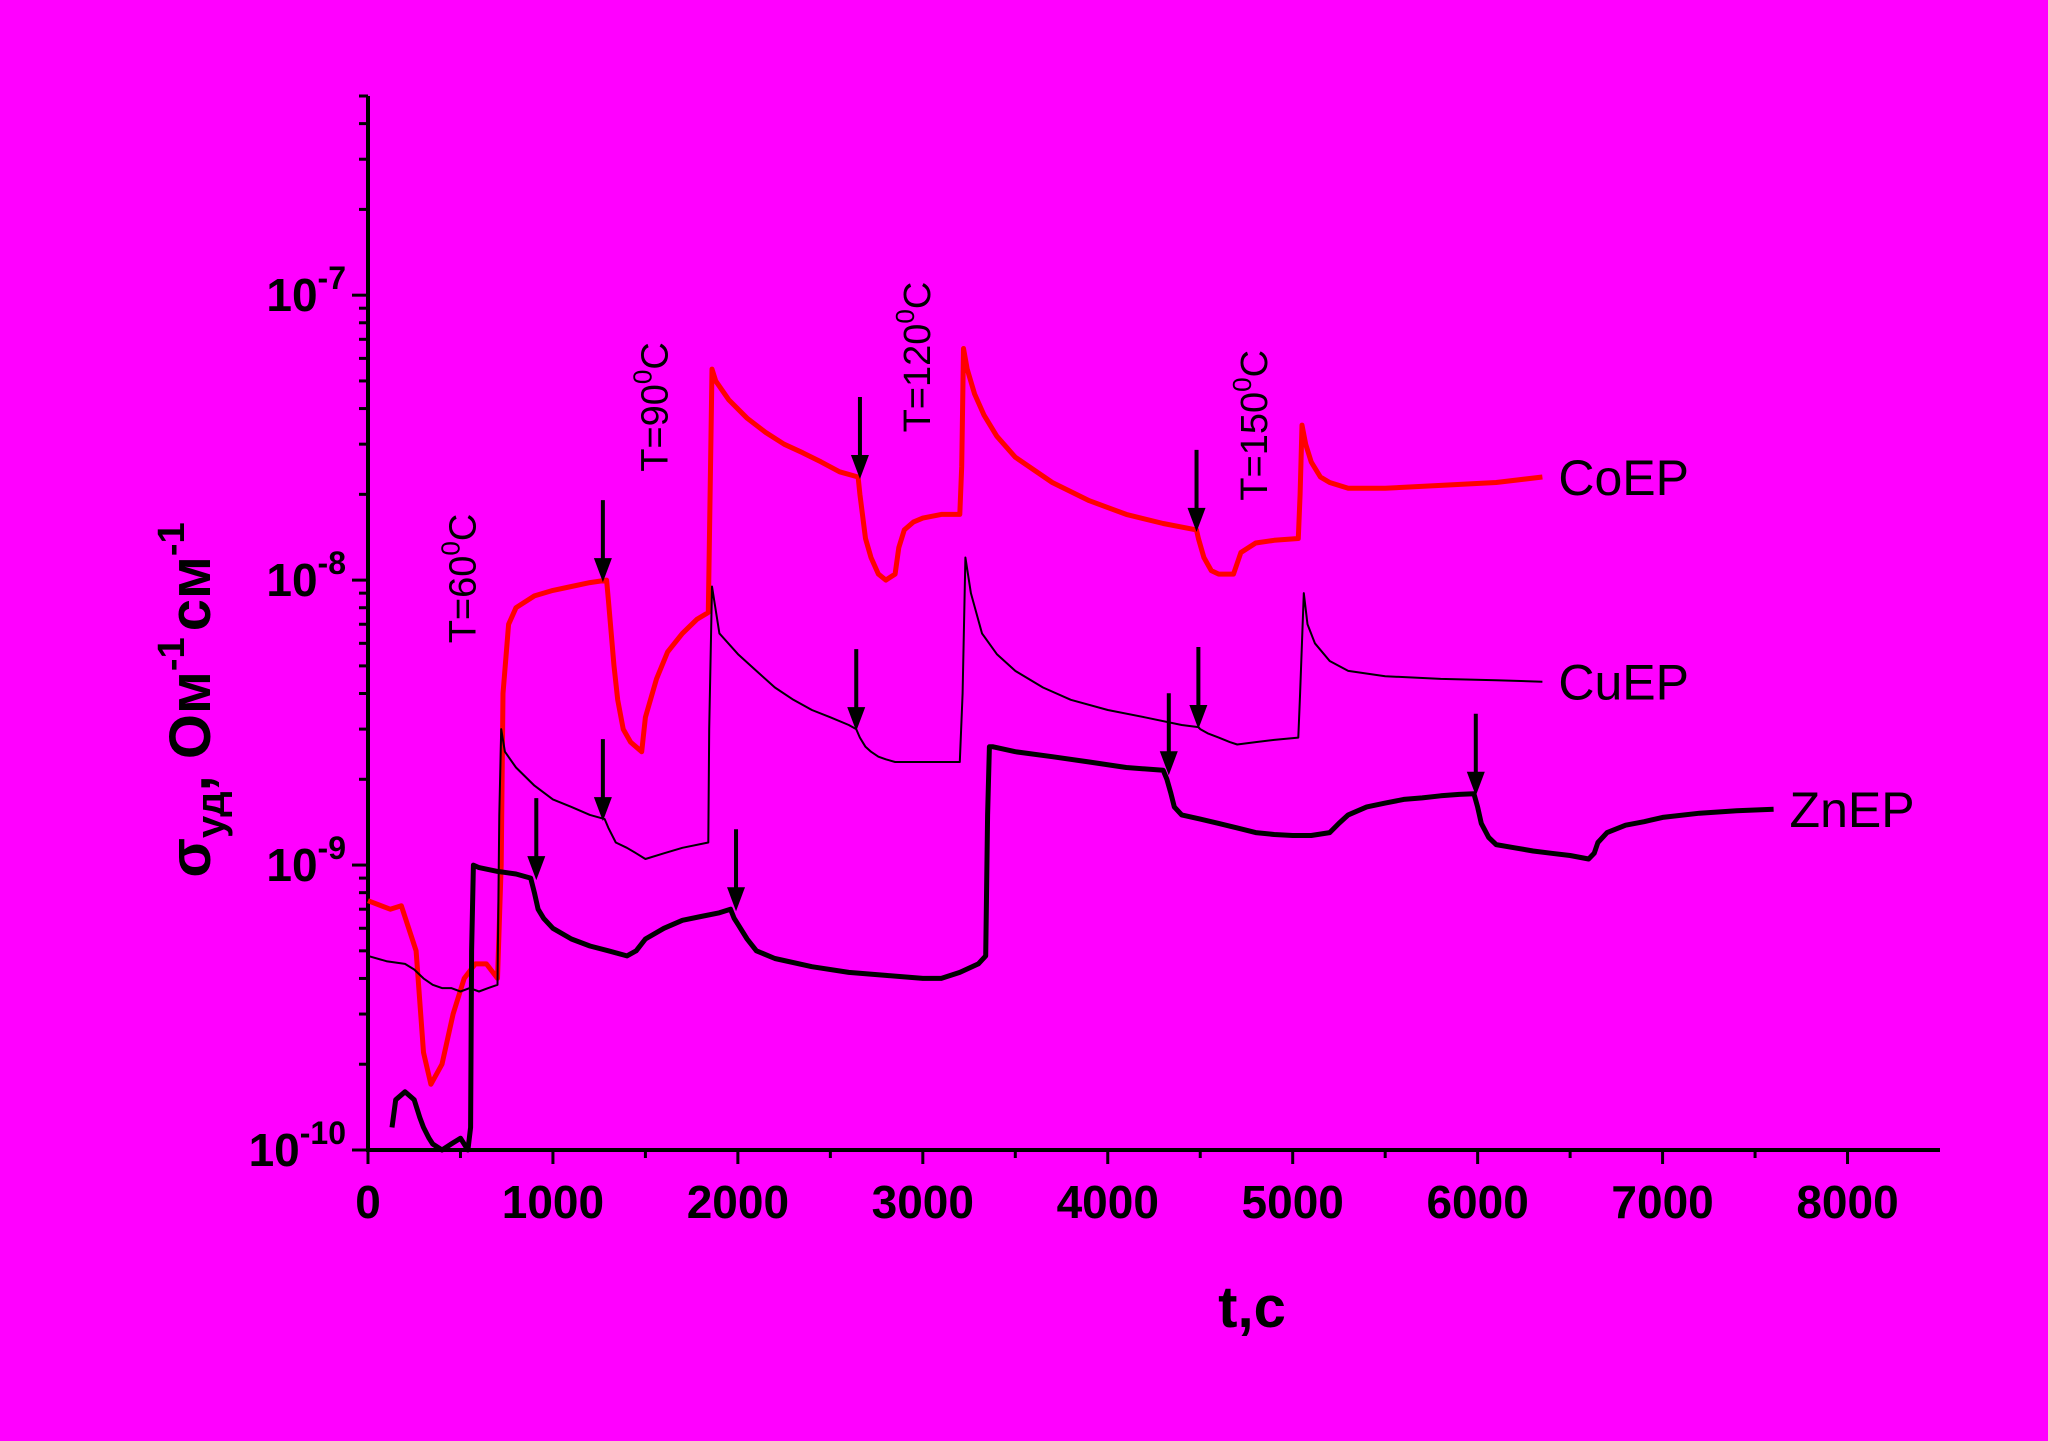  I want to click on x-tick-label: 5000, so click(1293, 1202).